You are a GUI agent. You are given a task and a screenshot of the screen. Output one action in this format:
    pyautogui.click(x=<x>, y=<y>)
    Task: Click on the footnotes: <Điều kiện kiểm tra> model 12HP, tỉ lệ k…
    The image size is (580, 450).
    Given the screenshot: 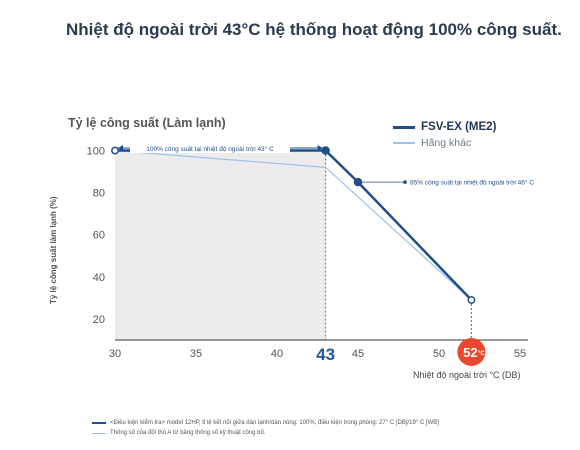 What is the action you would take?
    pyautogui.click(x=265, y=428)
    